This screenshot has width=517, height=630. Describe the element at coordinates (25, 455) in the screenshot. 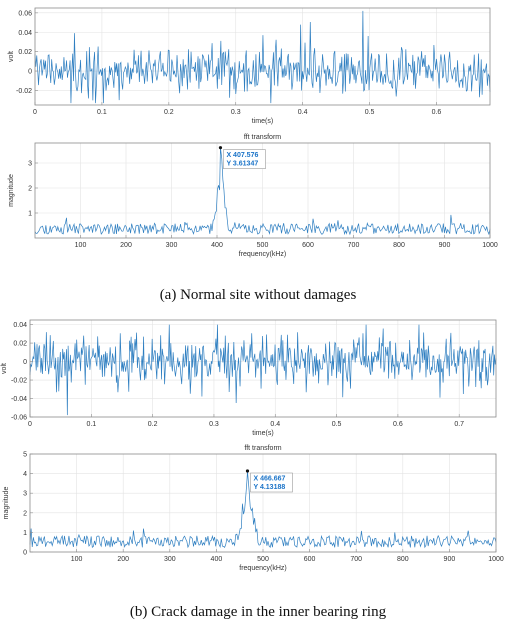

I see `y-tick-label: 5` at that location.